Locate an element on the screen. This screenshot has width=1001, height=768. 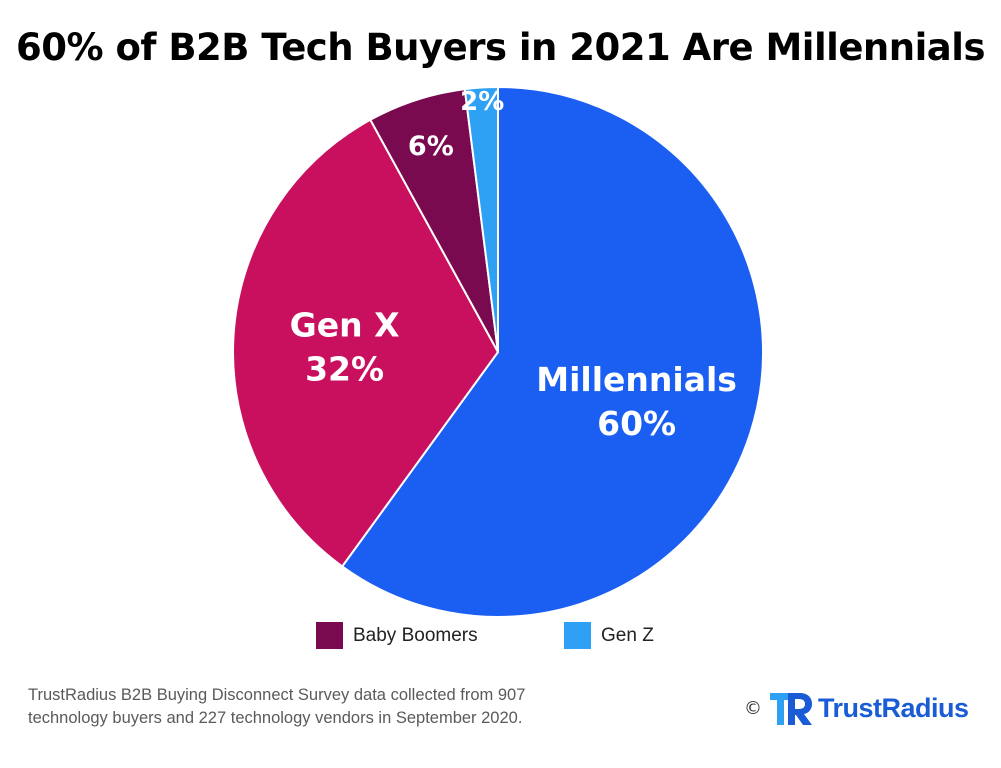
pie-slice-gen-z is located at coordinates (481, 219).